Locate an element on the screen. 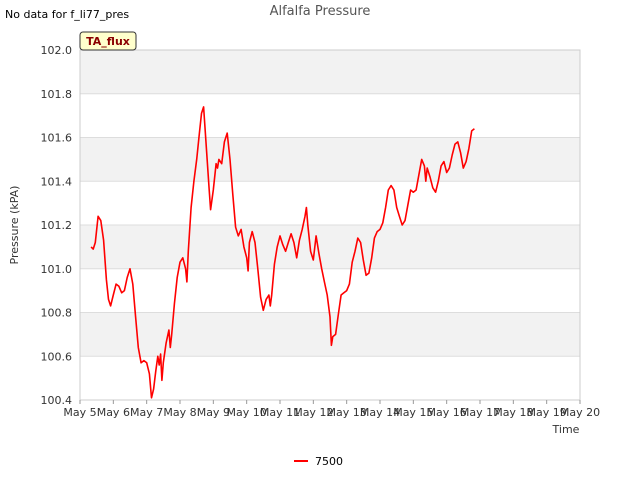  x-tick-label: May 18 is located at coordinates (513, 412).